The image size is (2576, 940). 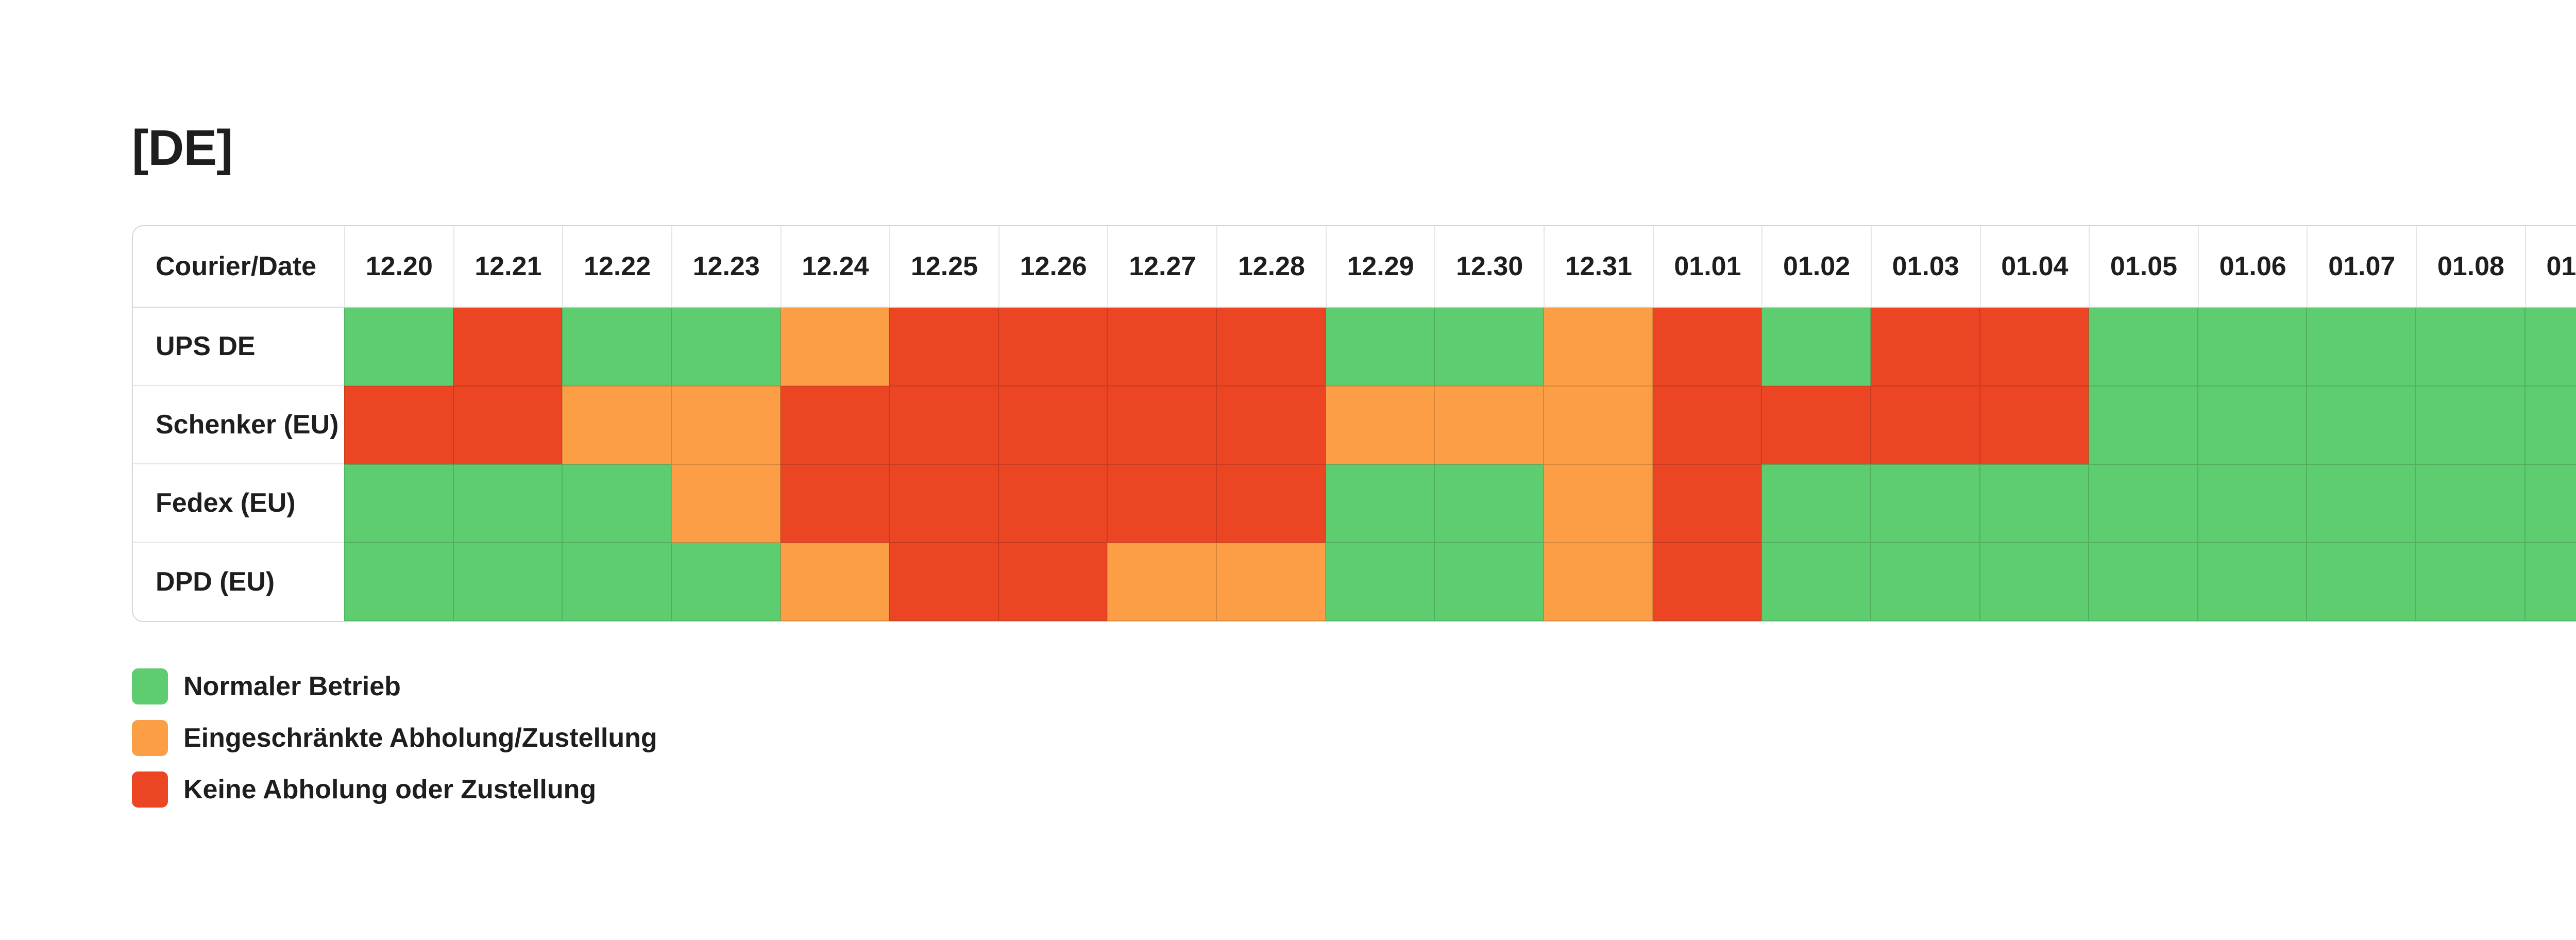 I want to click on column-header-date: 01.09, so click(x=2550, y=267).